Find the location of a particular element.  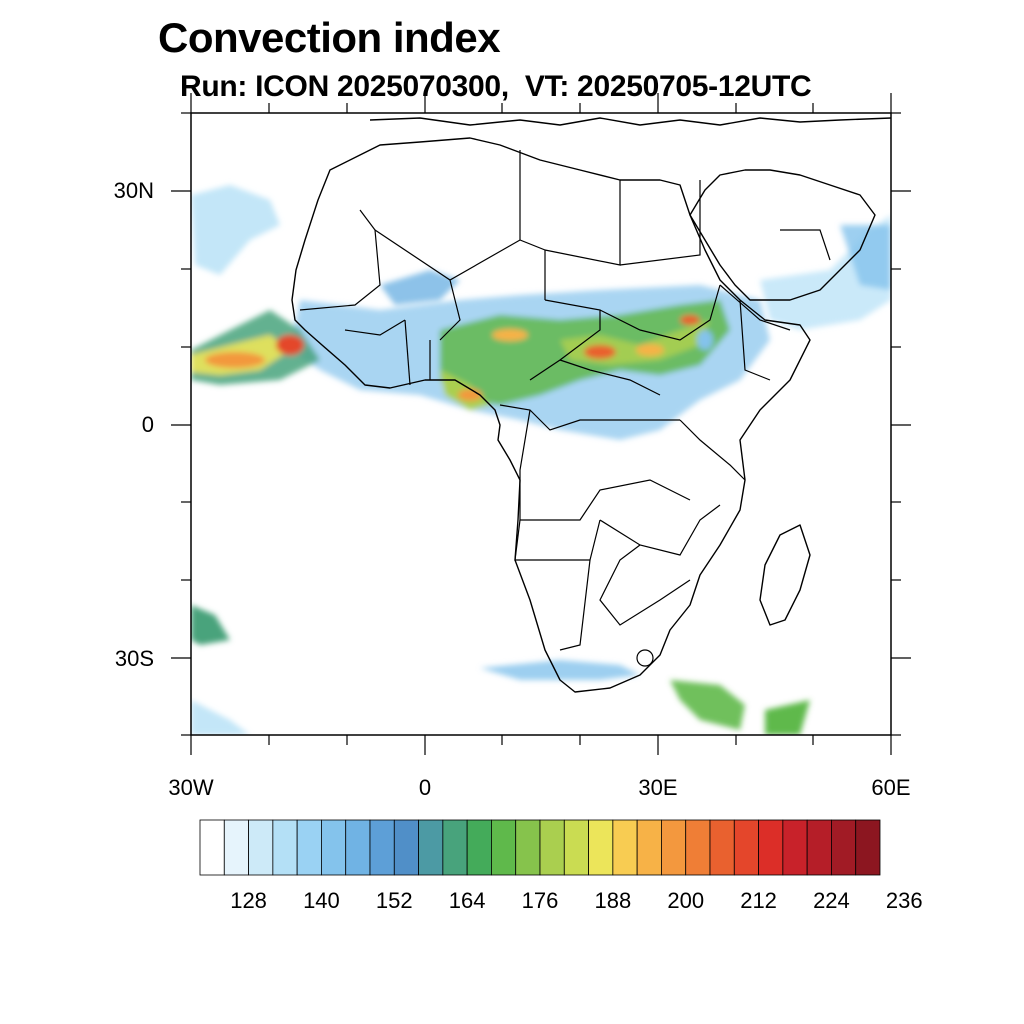

lon-label-0: 0 is located at coordinates (425, 787).